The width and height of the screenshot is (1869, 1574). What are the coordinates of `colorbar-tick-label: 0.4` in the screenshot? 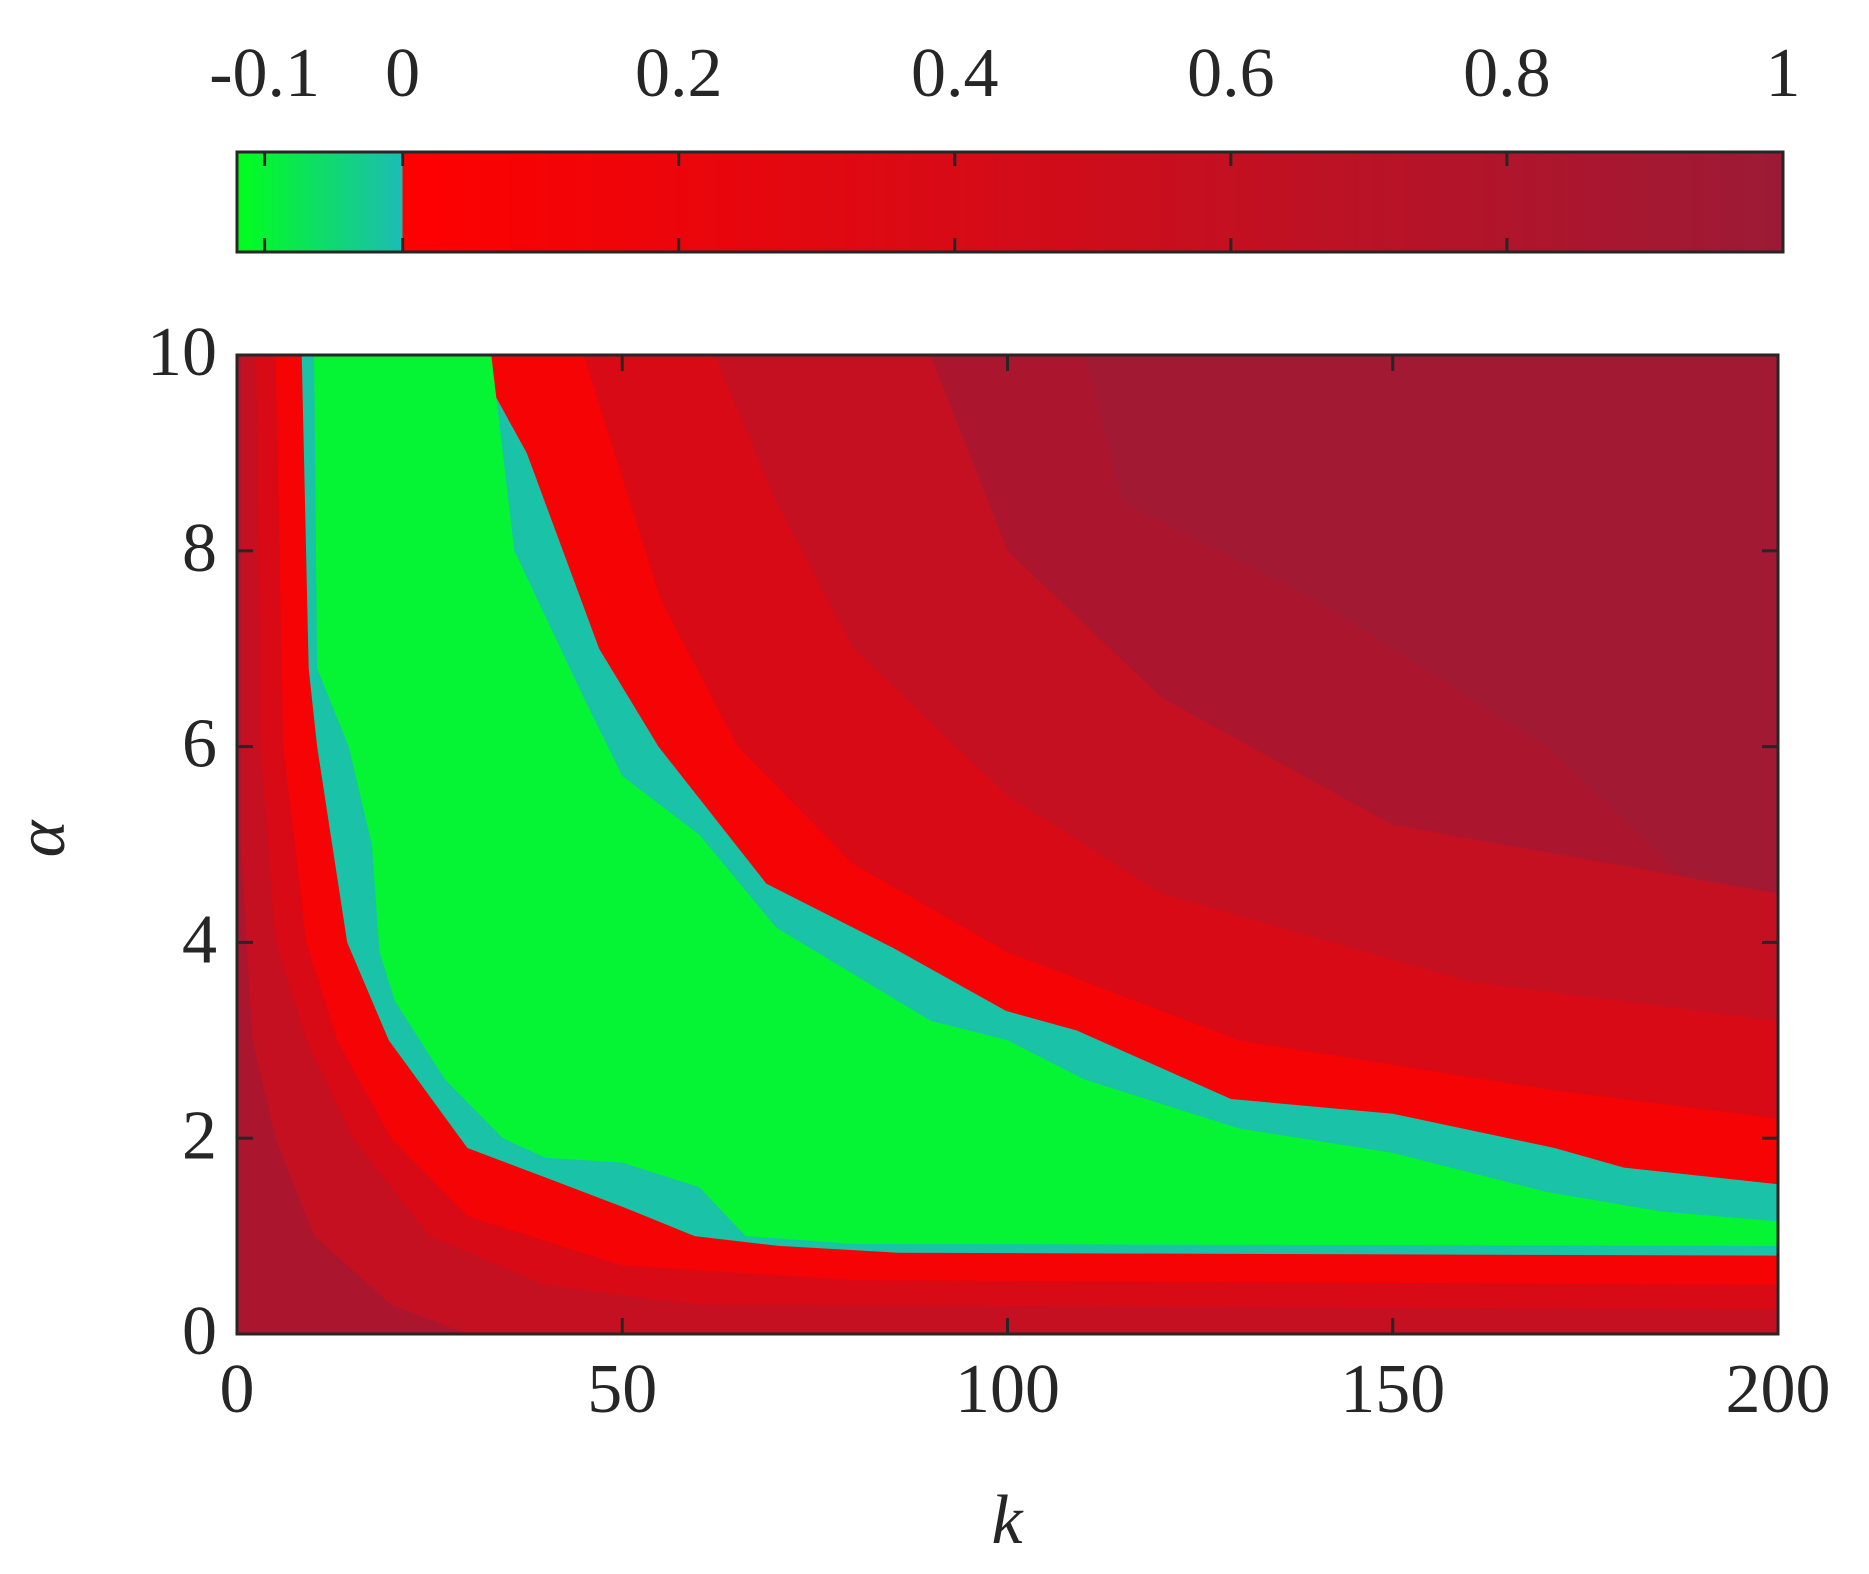 It's located at (955, 73).